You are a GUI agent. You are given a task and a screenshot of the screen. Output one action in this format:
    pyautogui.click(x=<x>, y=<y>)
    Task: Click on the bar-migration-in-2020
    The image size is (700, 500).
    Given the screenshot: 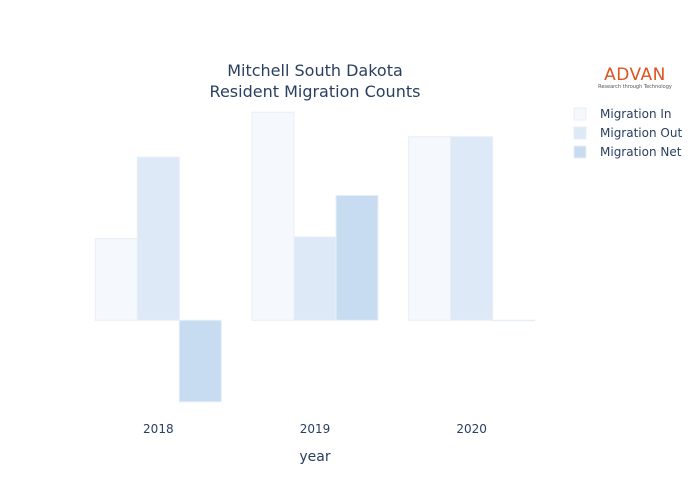 What is the action you would take?
    pyautogui.click(x=430, y=228)
    